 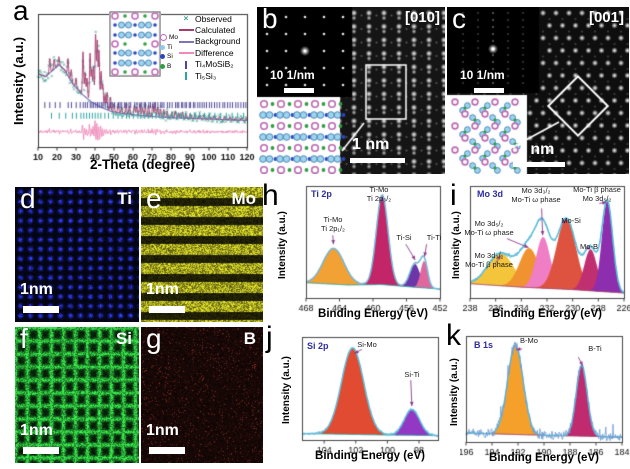 What do you see at coordinates (459, 18) in the screenshot?
I see `panel-letter-c: c` at bounding box center [459, 18].